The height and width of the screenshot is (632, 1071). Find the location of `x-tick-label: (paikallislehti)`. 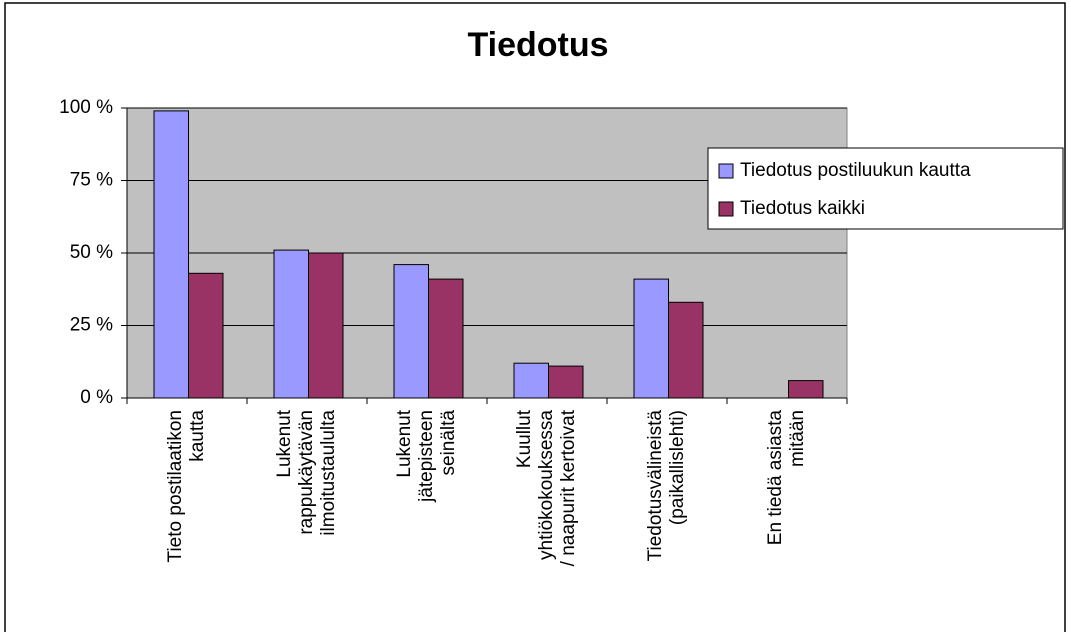

x-tick-label: (paikallislehti) is located at coordinates (677, 467).